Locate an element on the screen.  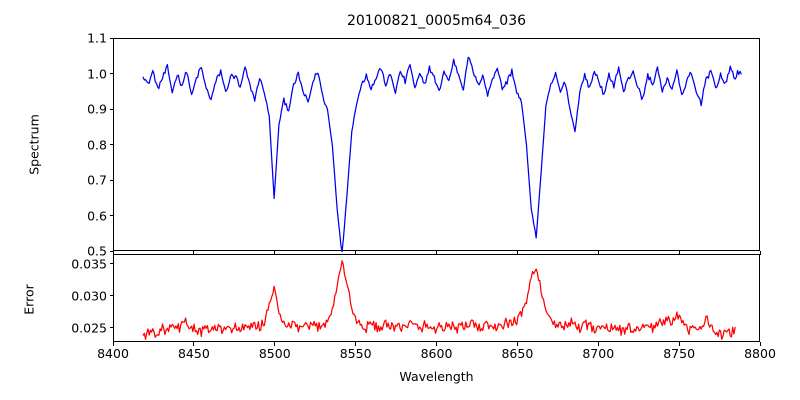
y-tick-label-spectrum: 0.8 is located at coordinates (97, 144).